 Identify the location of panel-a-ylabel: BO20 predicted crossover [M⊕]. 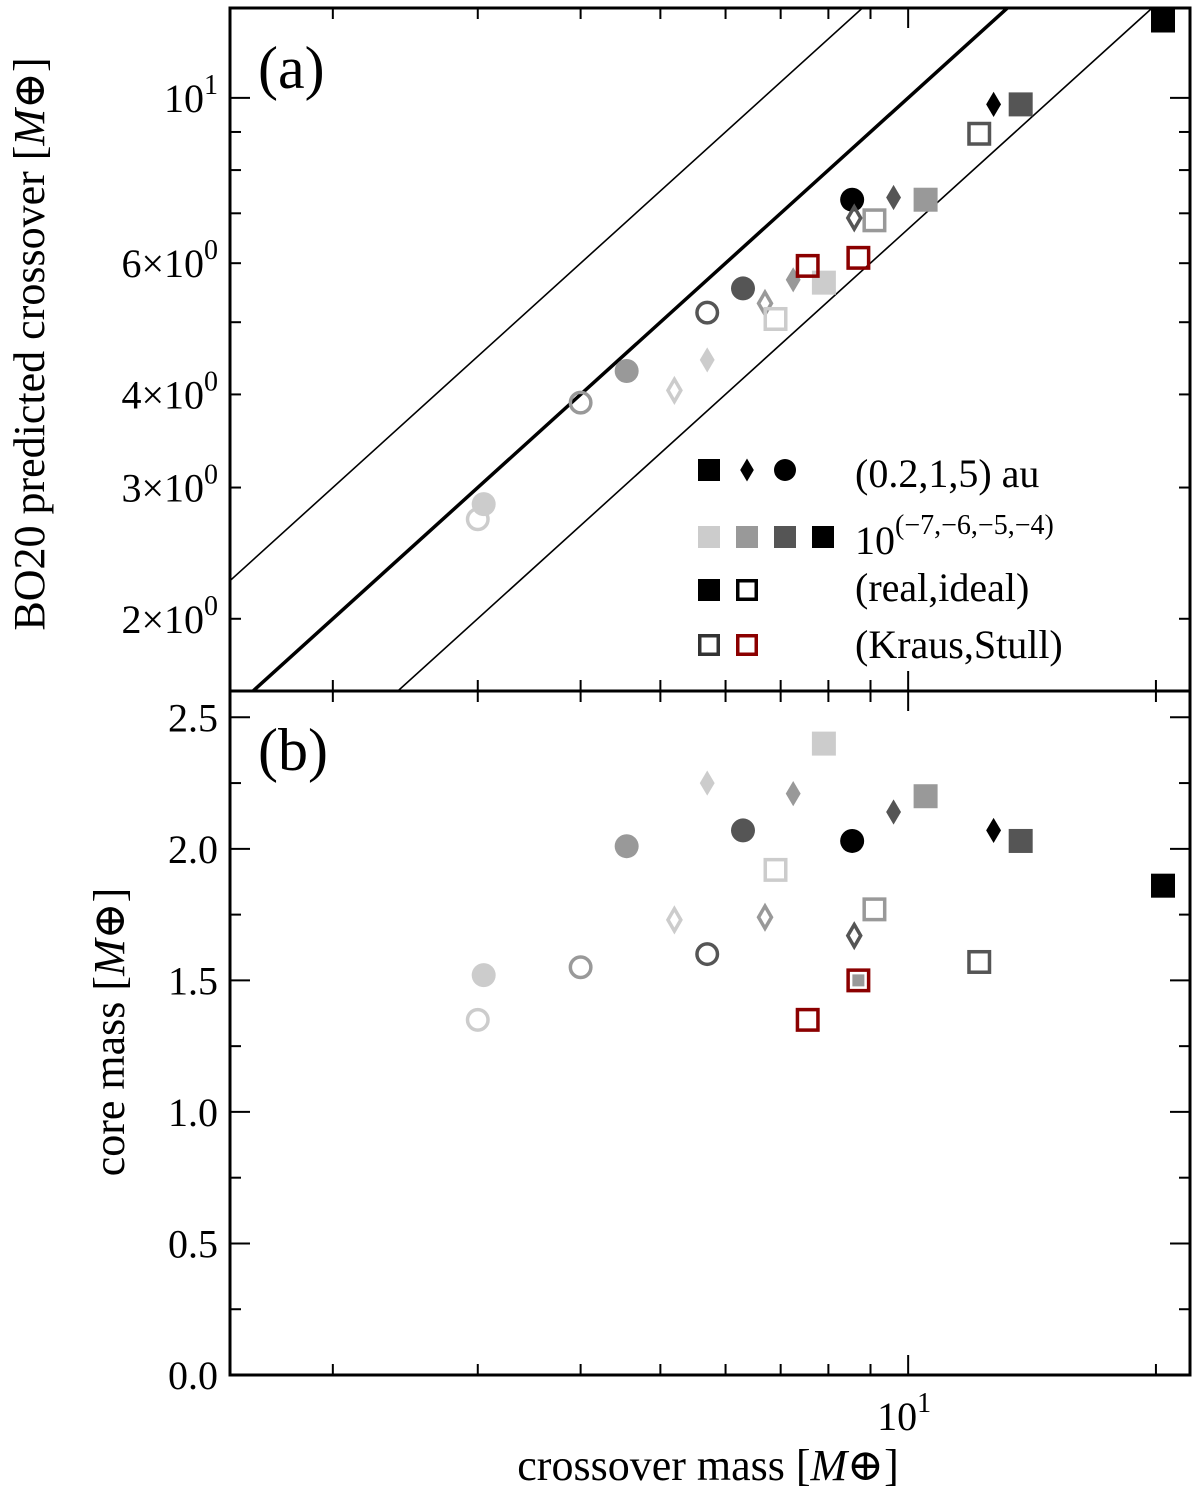
(29, 343).